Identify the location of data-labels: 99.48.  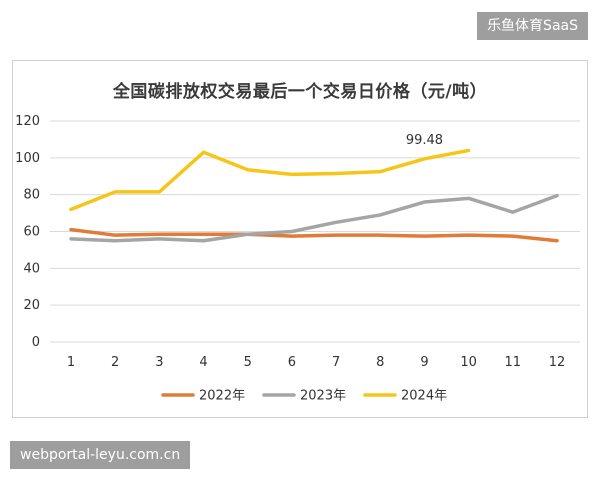
(424, 140).